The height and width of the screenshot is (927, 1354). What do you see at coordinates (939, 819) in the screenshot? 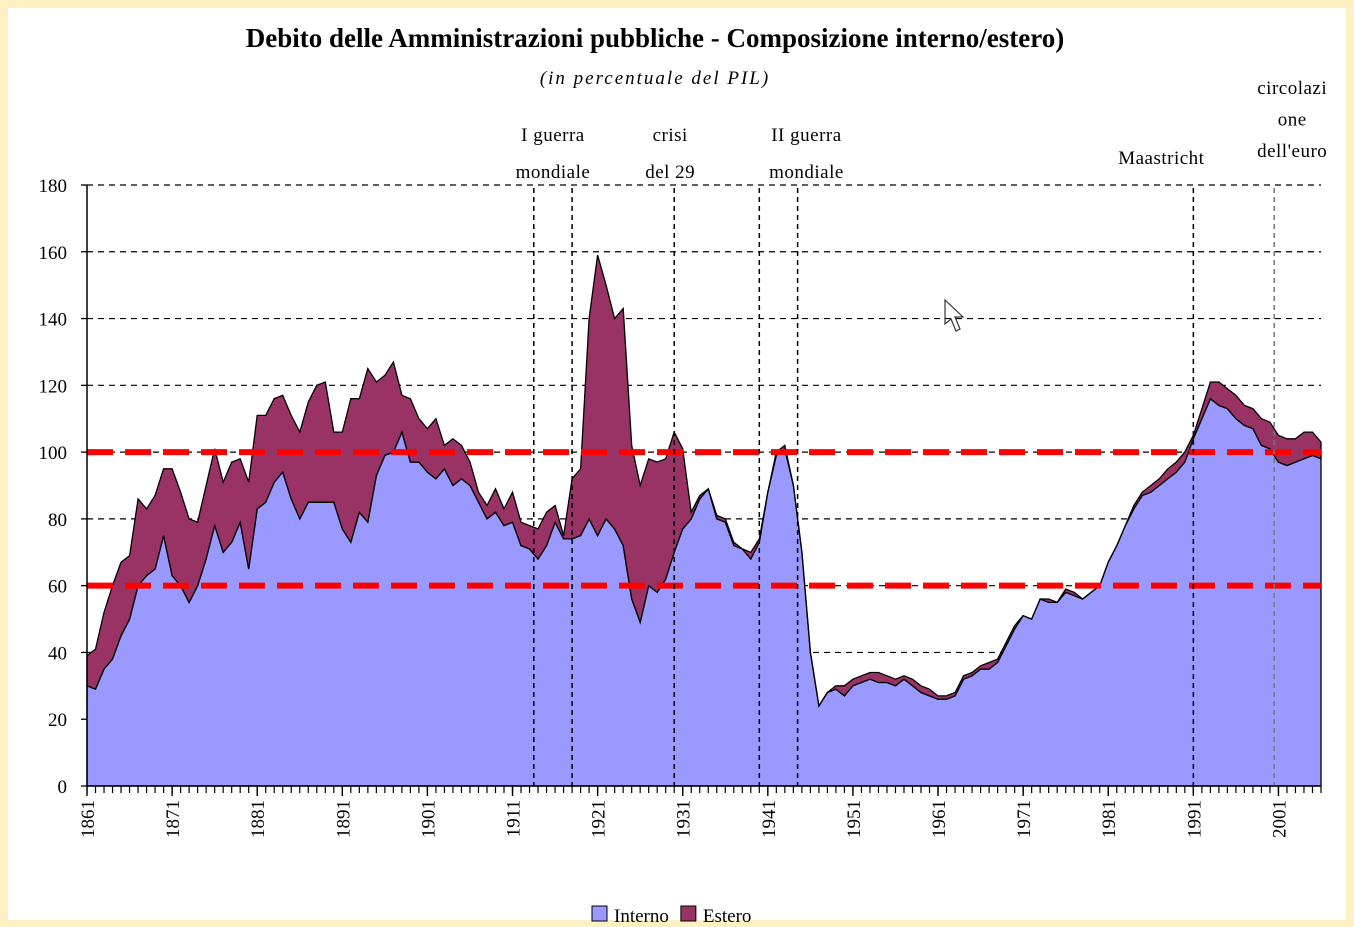
I see `x-tick-label: 1961` at bounding box center [939, 819].